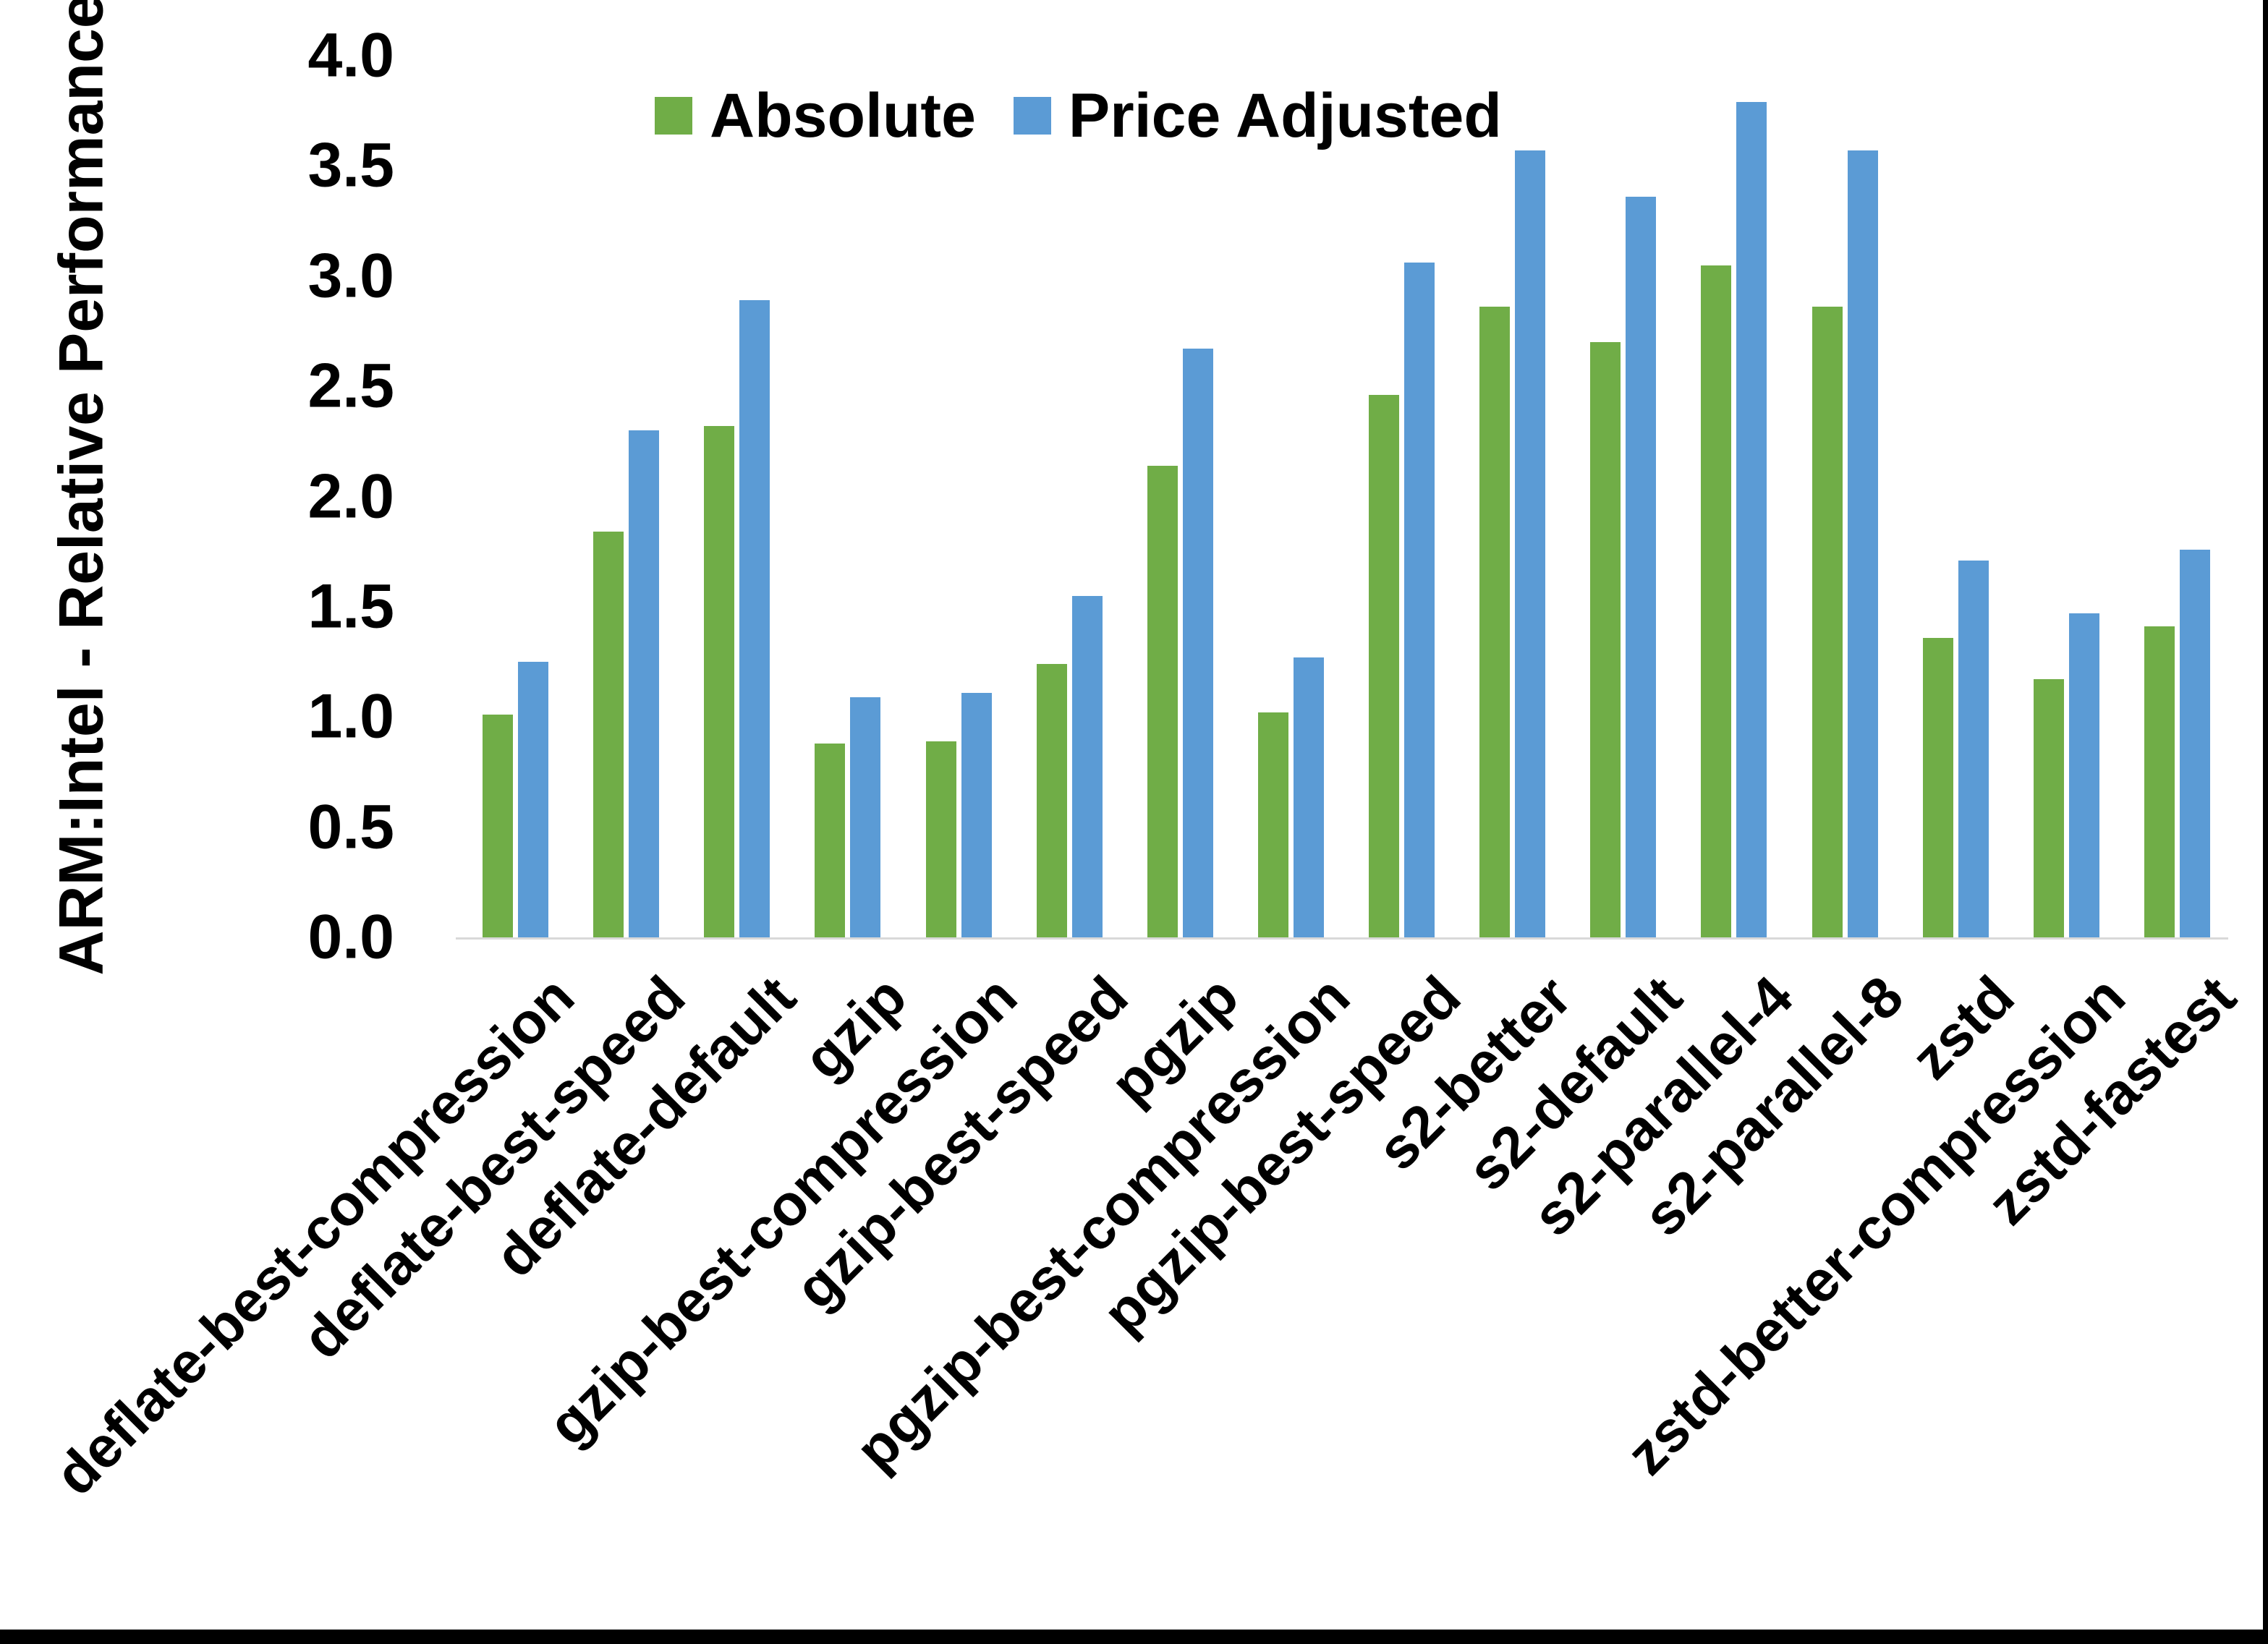  What do you see at coordinates (350, 496) in the screenshot?
I see `y-tick-label: 2.0` at bounding box center [350, 496].